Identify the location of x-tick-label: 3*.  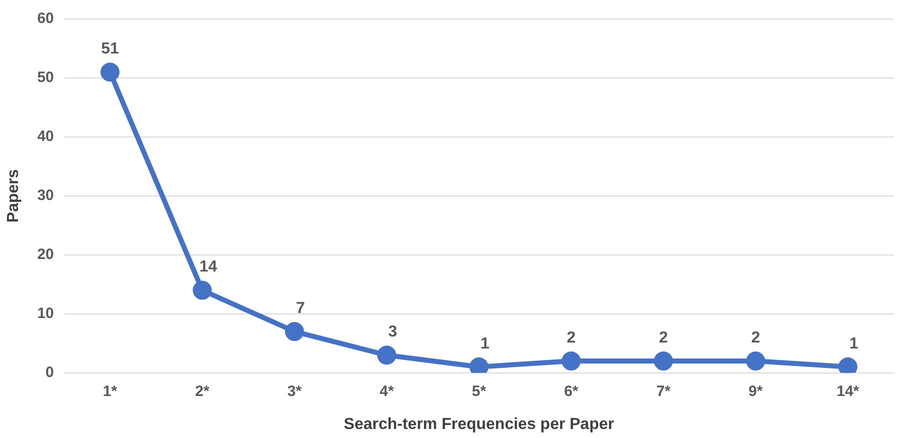
(294, 391).